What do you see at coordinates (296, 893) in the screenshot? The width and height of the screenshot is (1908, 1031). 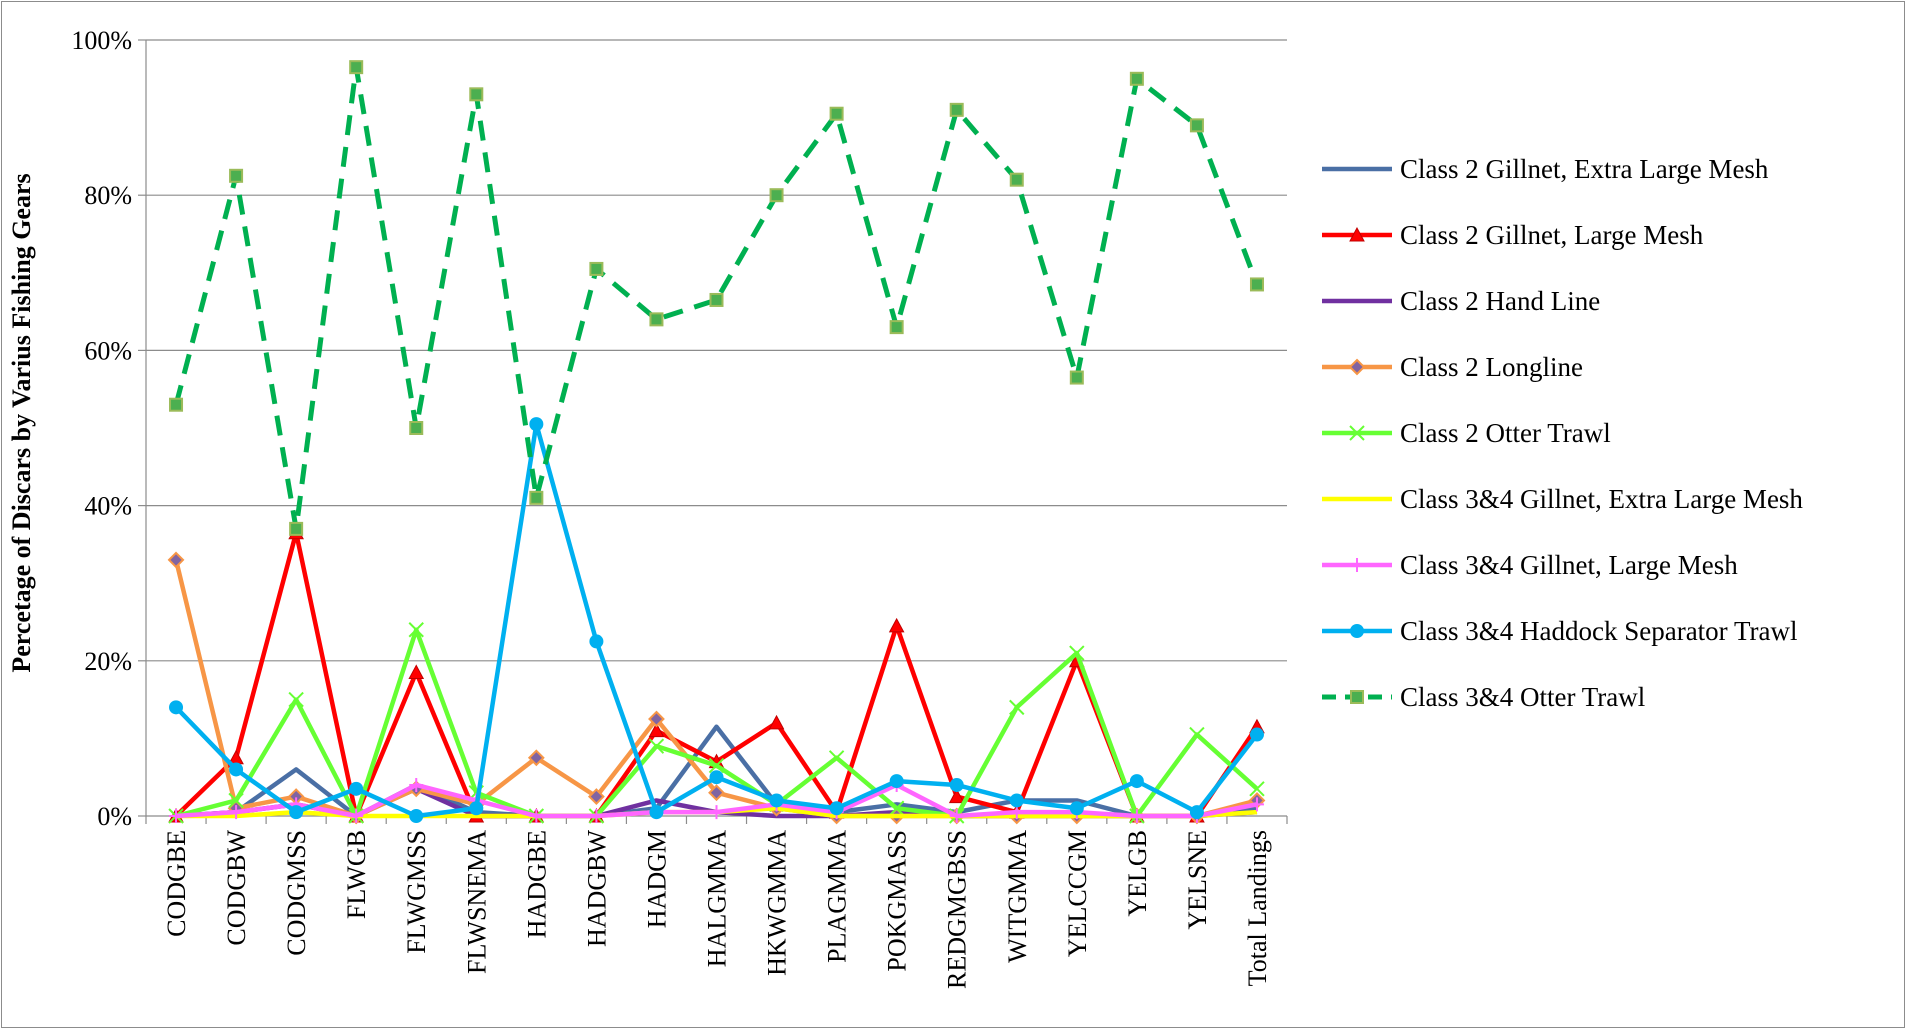 I see `x-tick-label: CODGMSS` at bounding box center [296, 893].